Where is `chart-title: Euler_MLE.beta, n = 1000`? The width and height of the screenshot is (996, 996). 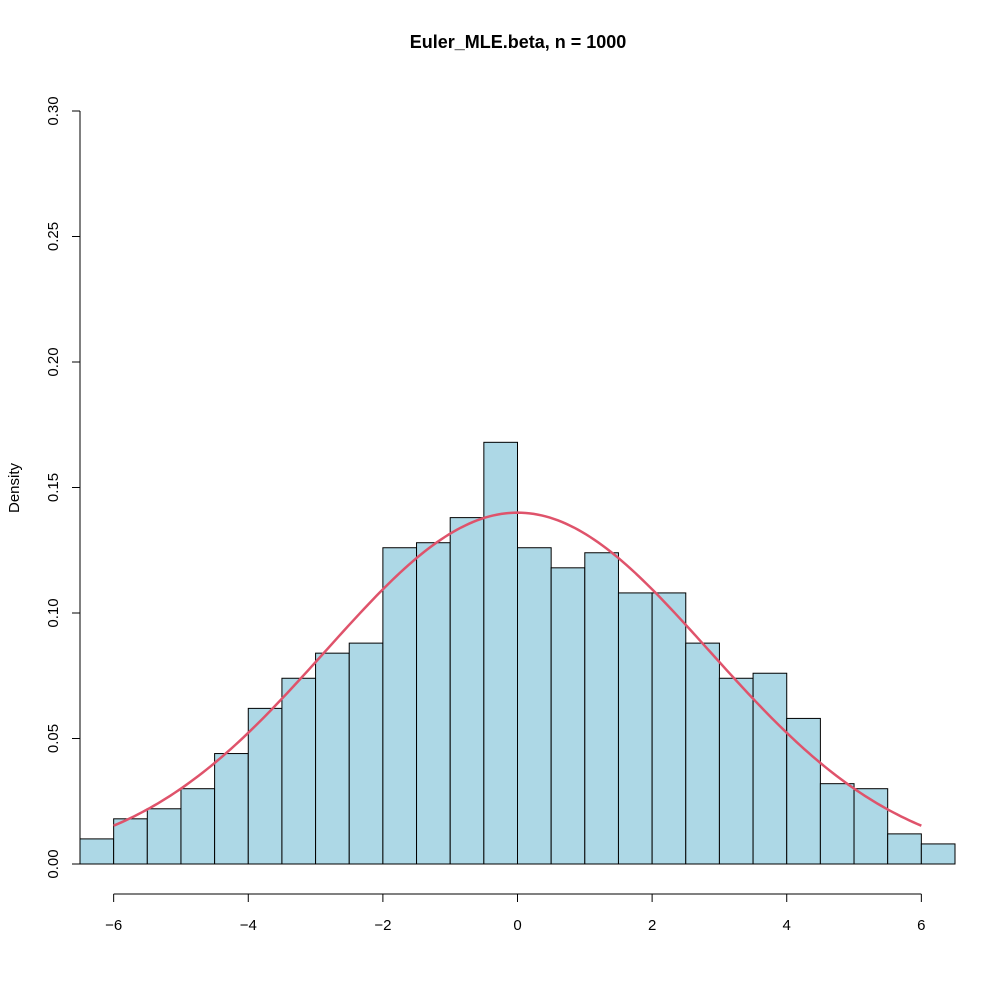 chart-title: Euler_MLE.beta, n = 1000 is located at coordinates (518, 42).